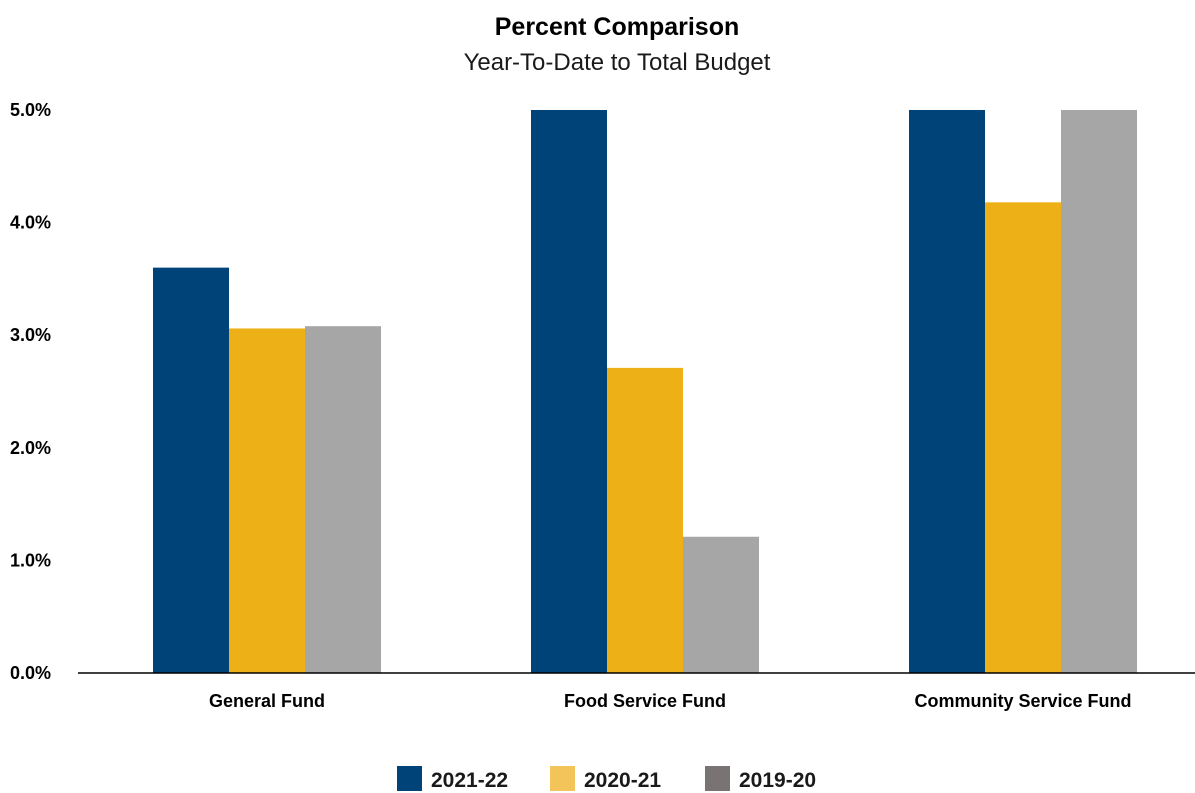 Image resolution: width=1195 pixels, height=793 pixels. What do you see at coordinates (30, 223) in the screenshot?
I see `y-tick-label: 4.0%` at bounding box center [30, 223].